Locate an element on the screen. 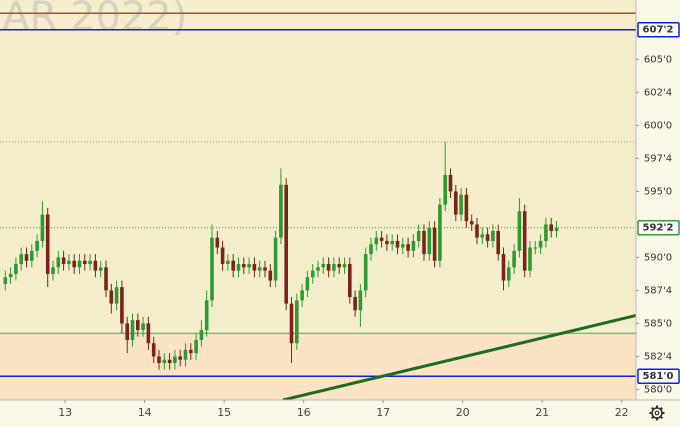 The width and height of the screenshot is (680, 427). trend-line is located at coordinates (459, 357).